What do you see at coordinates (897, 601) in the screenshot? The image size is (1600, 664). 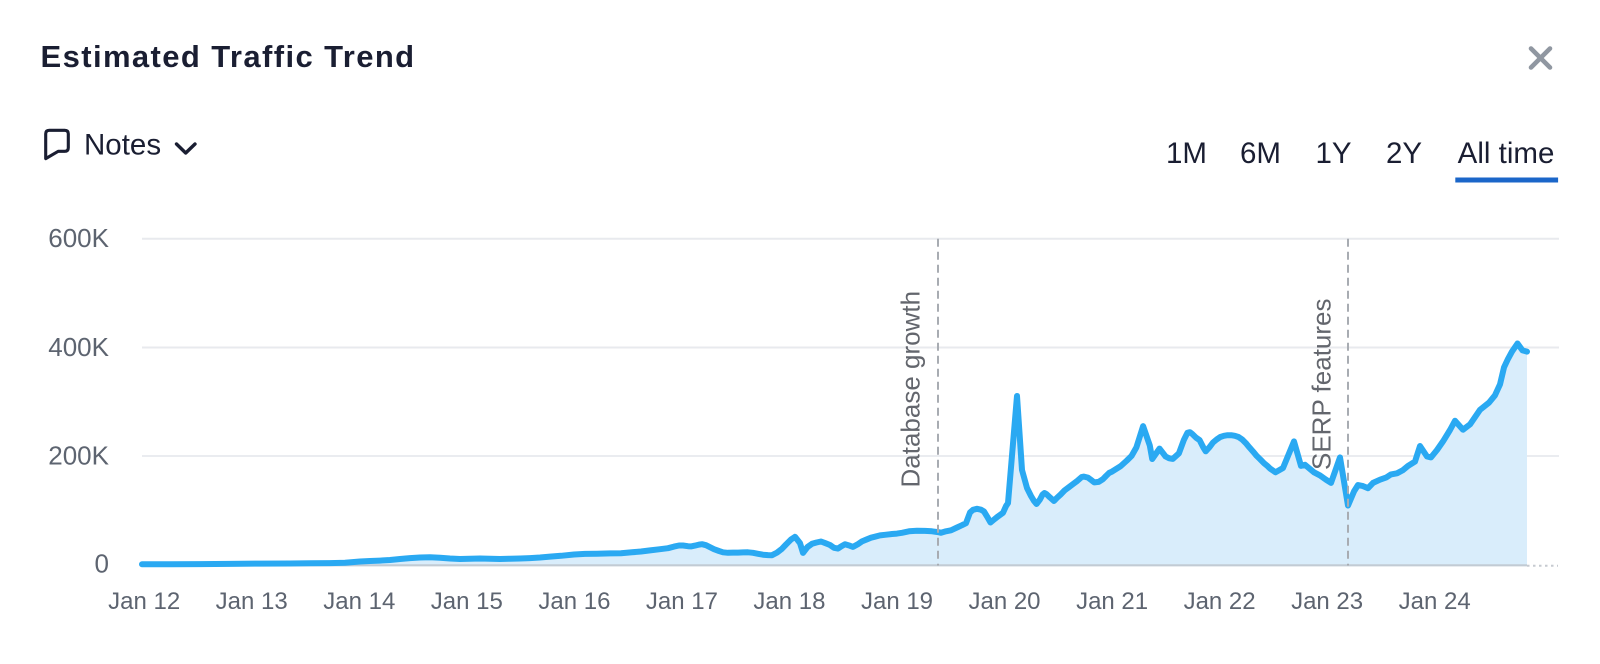 I see `svg-text: Jan 19` at bounding box center [897, 601].